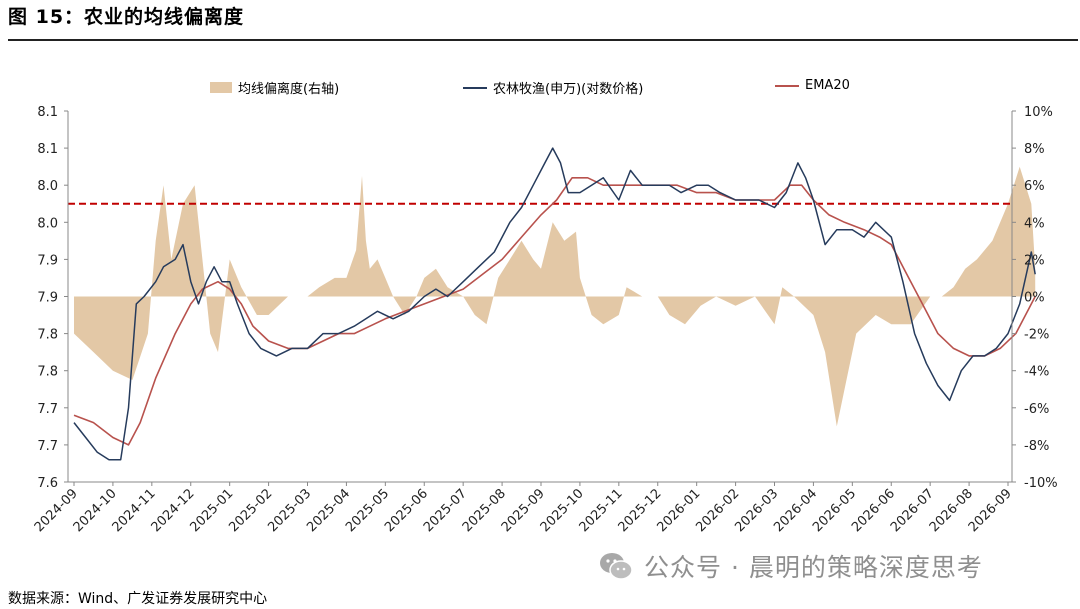  I want to click on x-tick-label: 2026-09, so click(990, 510).